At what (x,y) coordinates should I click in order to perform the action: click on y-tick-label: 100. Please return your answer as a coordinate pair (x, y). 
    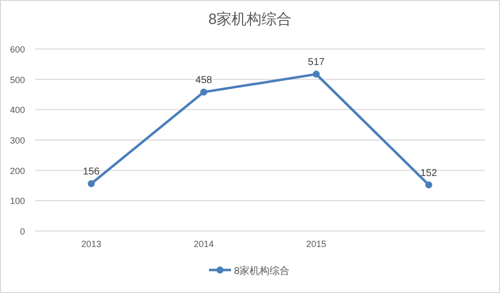
    Looking at the image, I should click on (17, 201).